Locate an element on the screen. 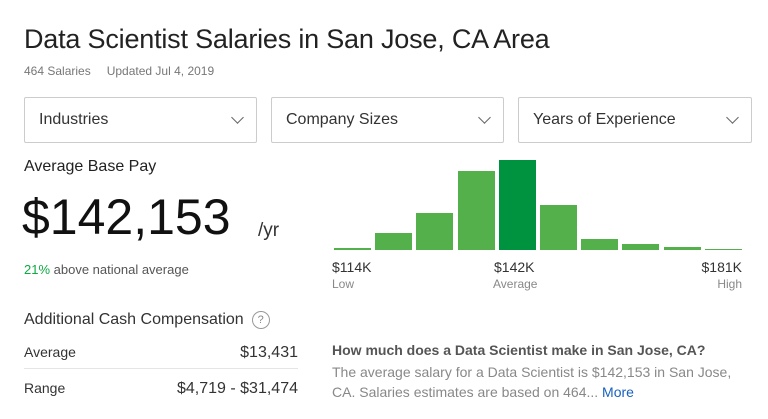 This screenshot has height=419, width=768. comparison-text: above national average is located at coordinates (119, 269).